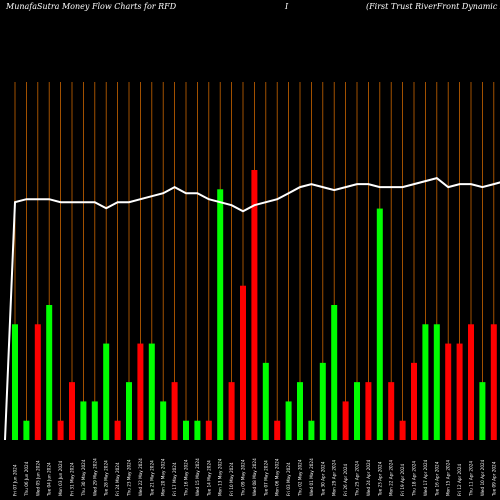 Image resolution: width=500 pixels, height=500 pixels. What do you see at coordinates (493, 479) in the screenshot?
I see `x-tick-label: Tue 09 Apr 2024` at bounding box center [493, 479].